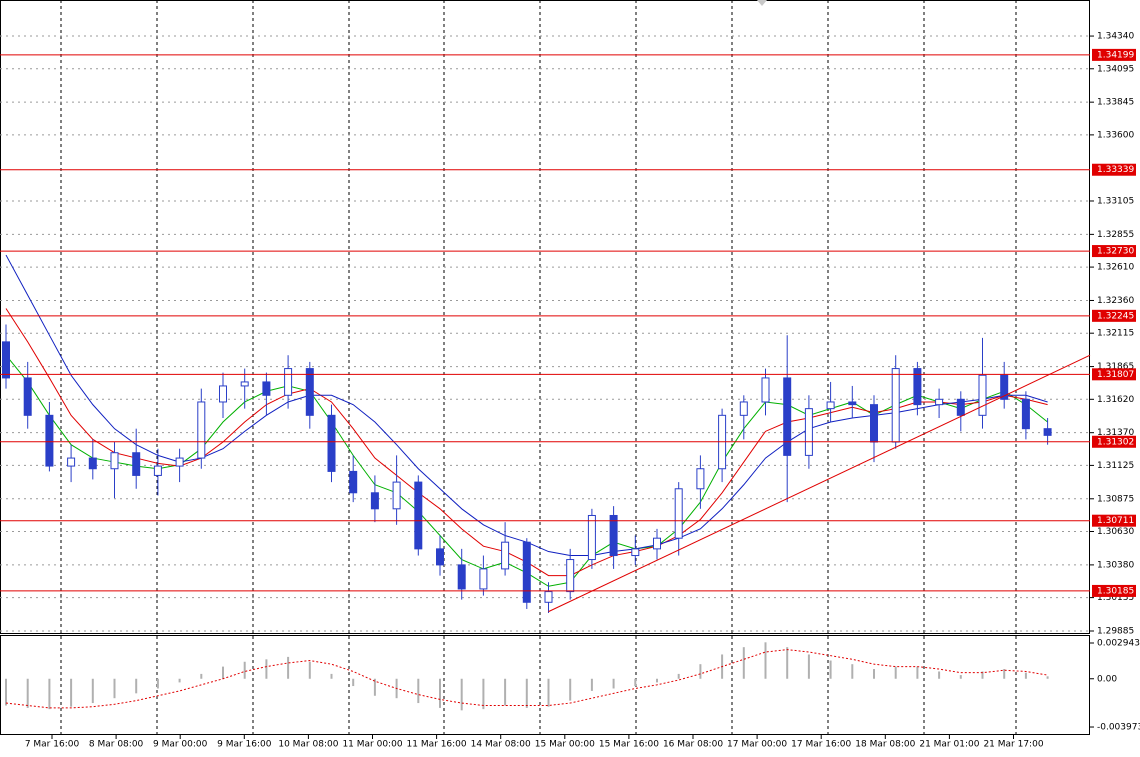 This screenshot has height=757, width=1140. Describe the element at coordinates (1115, 201) in the screenshot. I see `y-tick-label: 1.33105` at that location.